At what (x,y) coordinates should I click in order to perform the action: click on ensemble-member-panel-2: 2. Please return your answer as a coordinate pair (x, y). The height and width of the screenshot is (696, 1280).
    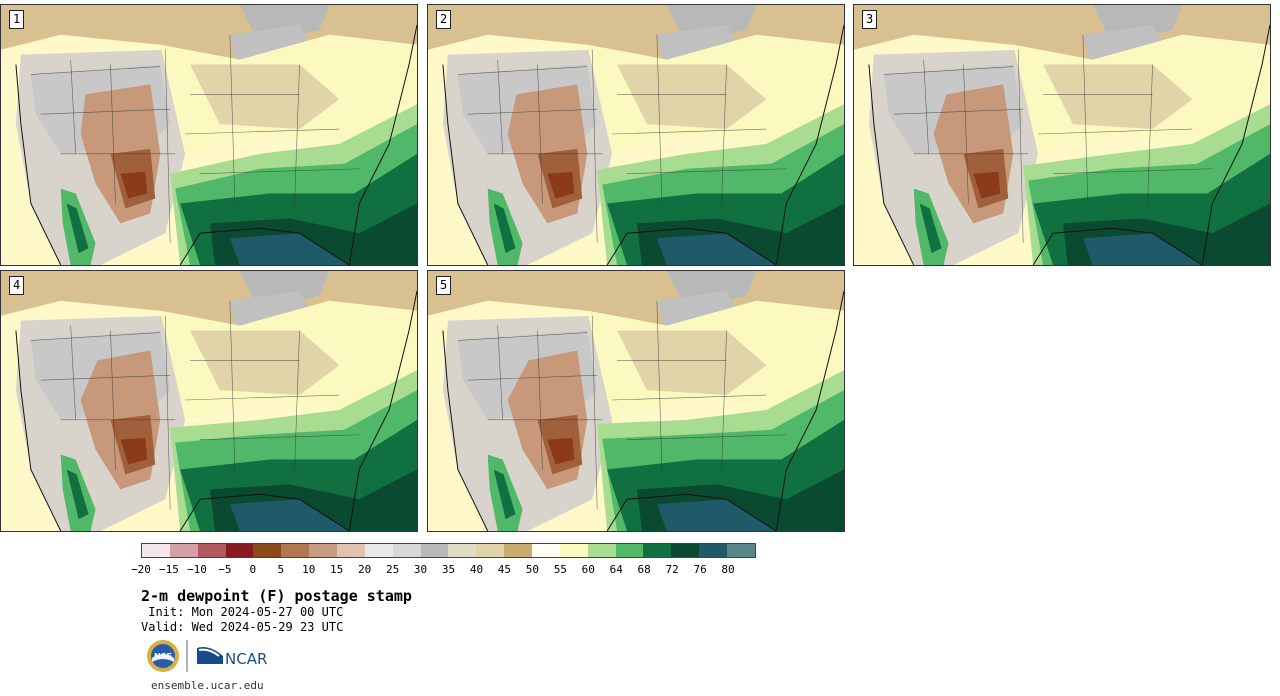
    Looking at the image, I should click on (636, 135).